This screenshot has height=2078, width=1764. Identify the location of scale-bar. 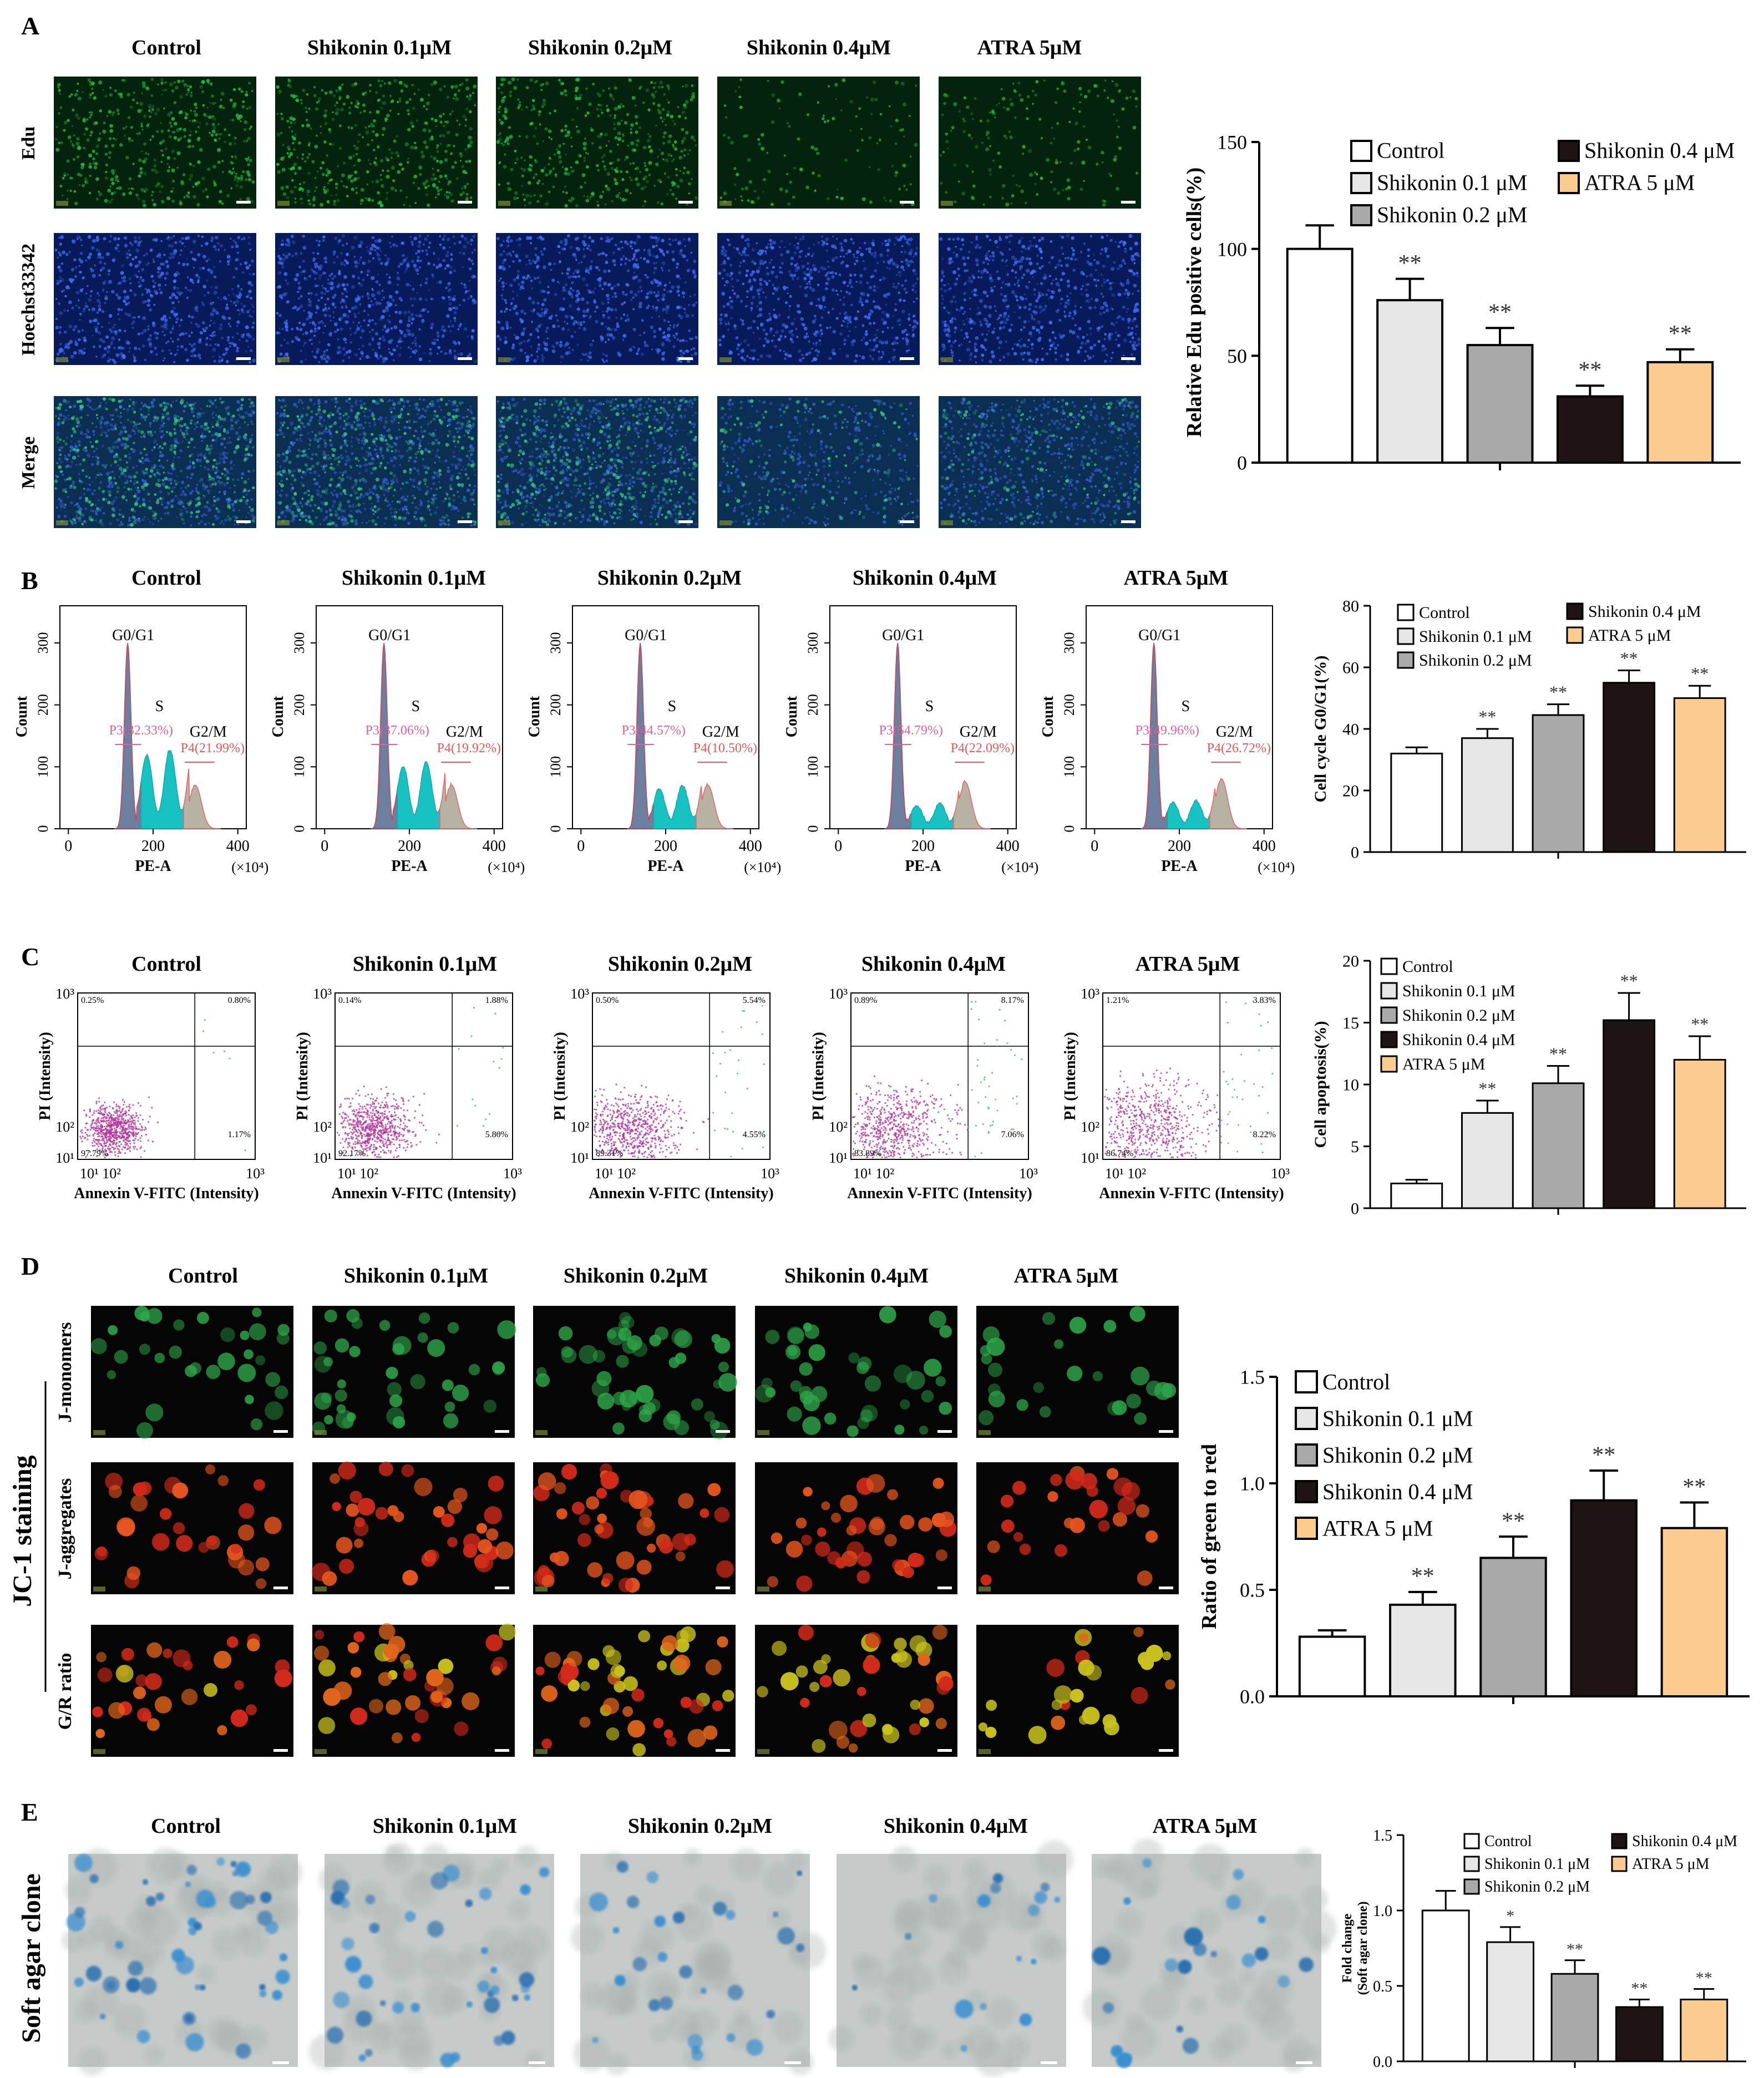
(465, 203).